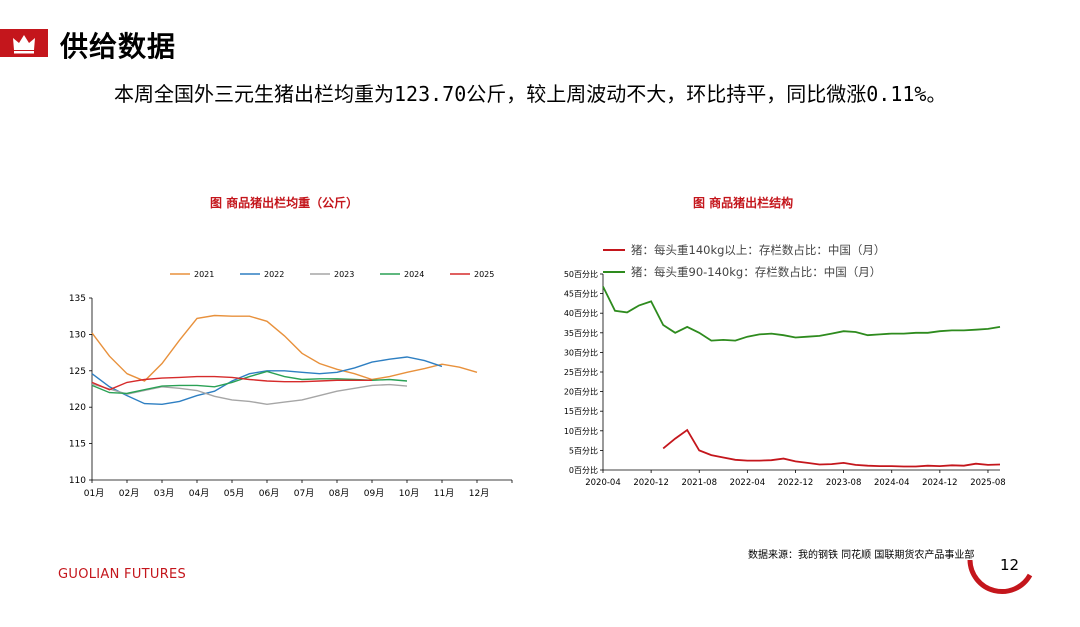 Image resolution: width=1080 pixels, height=627 pixels. What do you see at coordinates (77, 299) in the screenshot?
I see `y-tick-label: 135` at bounding box center [77, 299].